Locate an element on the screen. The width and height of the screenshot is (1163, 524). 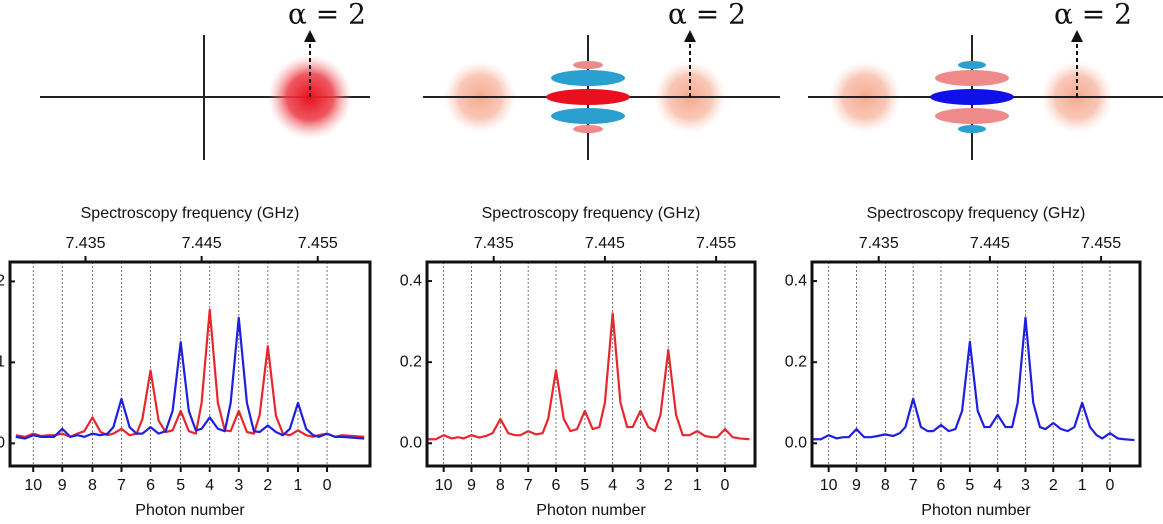
y-tick-label: 0.1 is located at coordinates (2, 362).